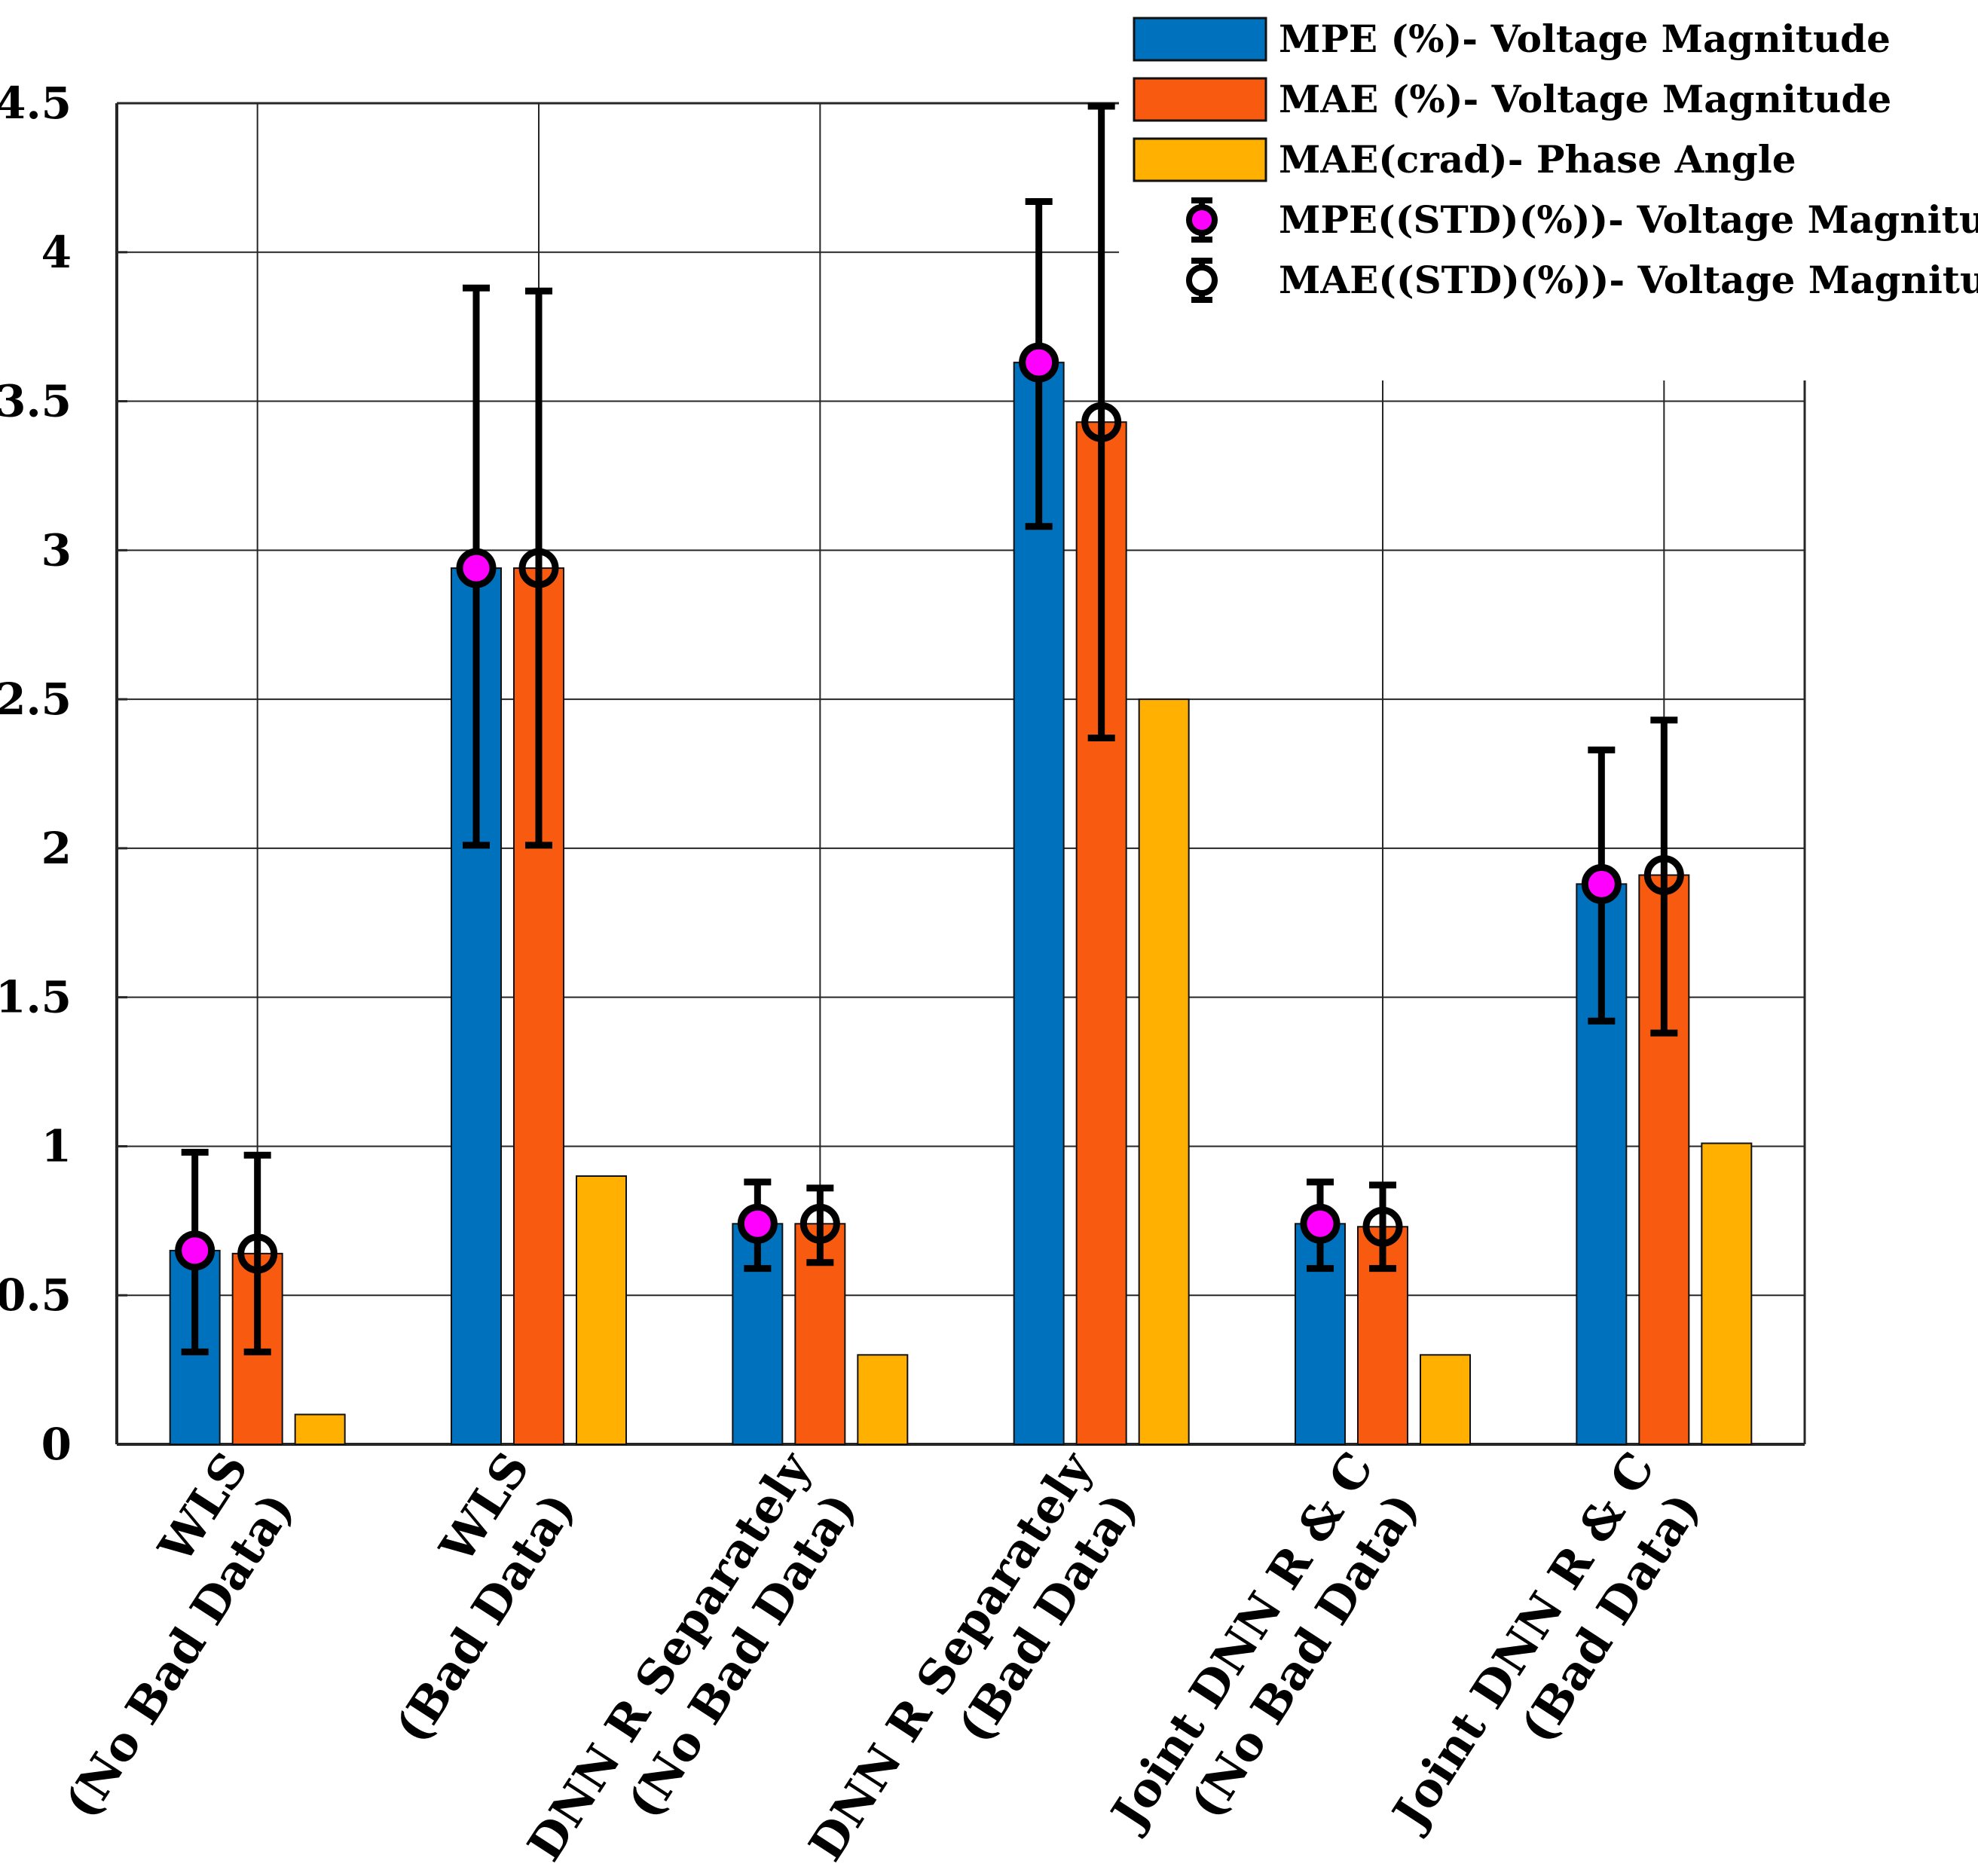  What do you see at coordinates (1628, 219) in the screenshot?
I see `legend-label: MPE((STD)(%))- Voltage Magnitude` at bounding box center [1628, 219].